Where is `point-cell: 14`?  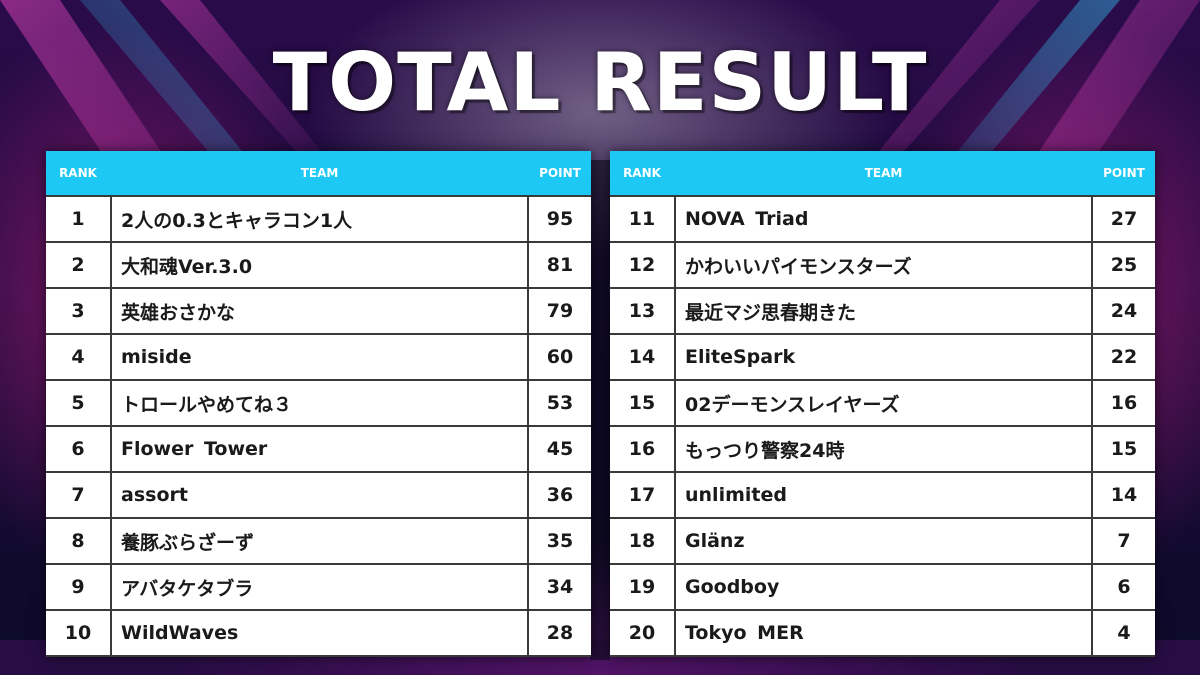 point-cell: 14 is located at coordinates (1123, 495).